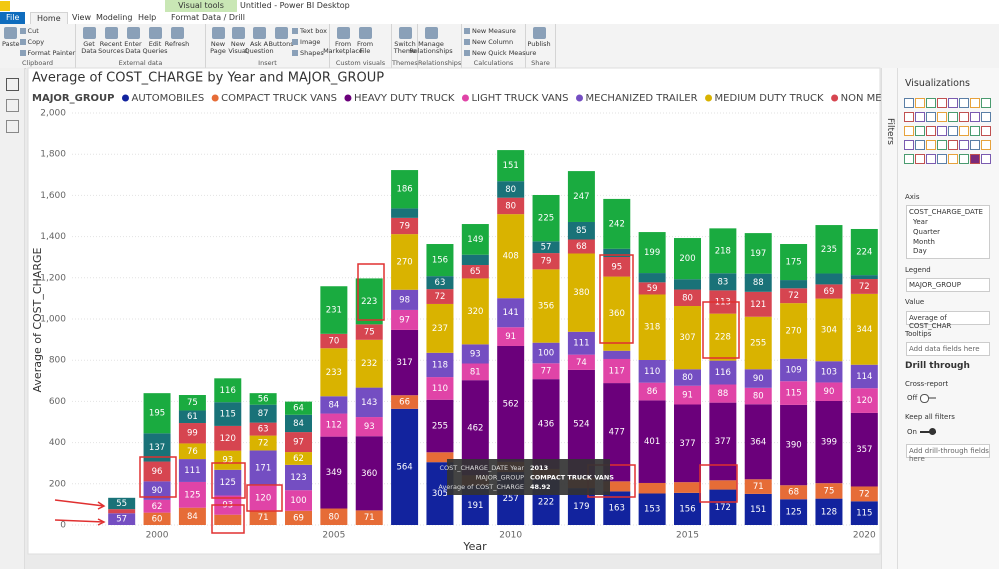 The width and height of the screenshot is (999, 569). What do you see at coordinates (369, 427) in the screenshot?
I see `data-label: 93` at bounding box center [369, 427].